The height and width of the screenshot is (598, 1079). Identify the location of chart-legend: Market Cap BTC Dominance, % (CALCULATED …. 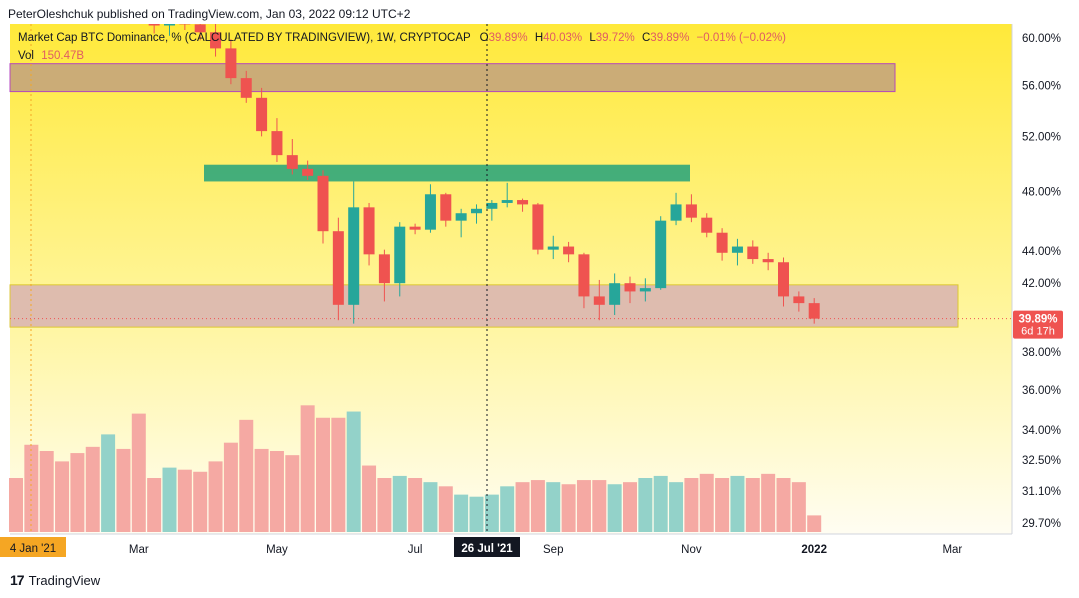
(402, 38).